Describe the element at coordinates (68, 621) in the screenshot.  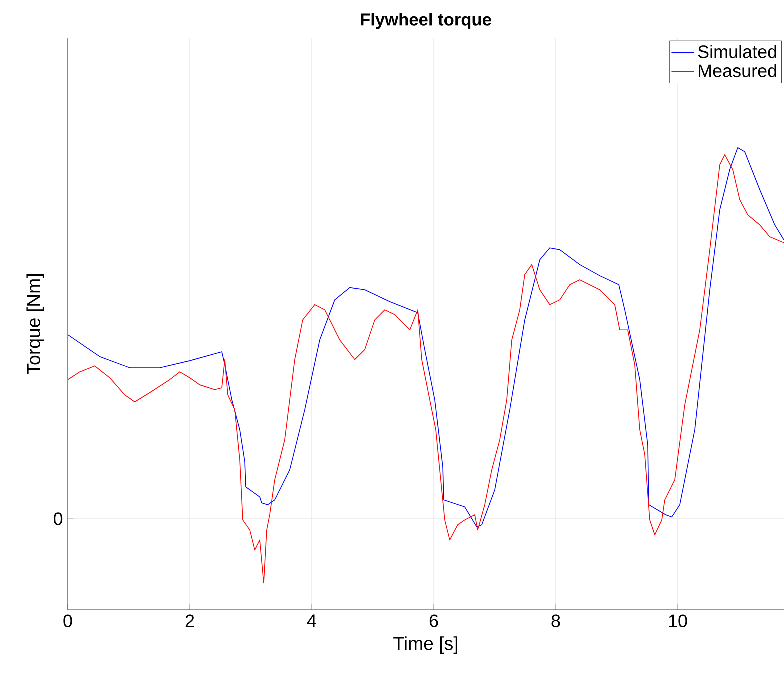
I see `x-tick-label: 0` at that location.